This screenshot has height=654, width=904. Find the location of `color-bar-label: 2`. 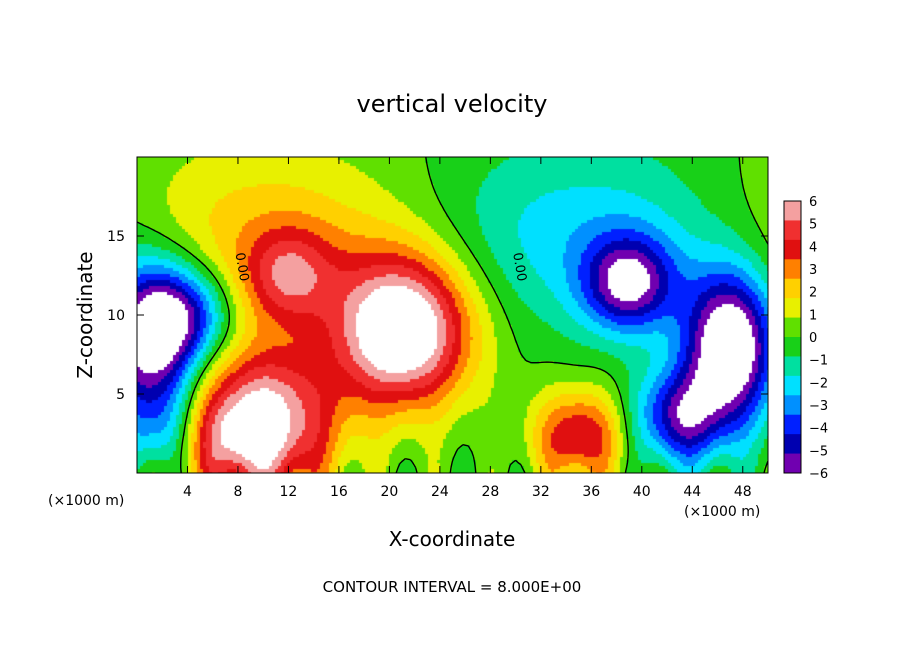

color-bar-label: 2 is located at coordinates (813, 293).